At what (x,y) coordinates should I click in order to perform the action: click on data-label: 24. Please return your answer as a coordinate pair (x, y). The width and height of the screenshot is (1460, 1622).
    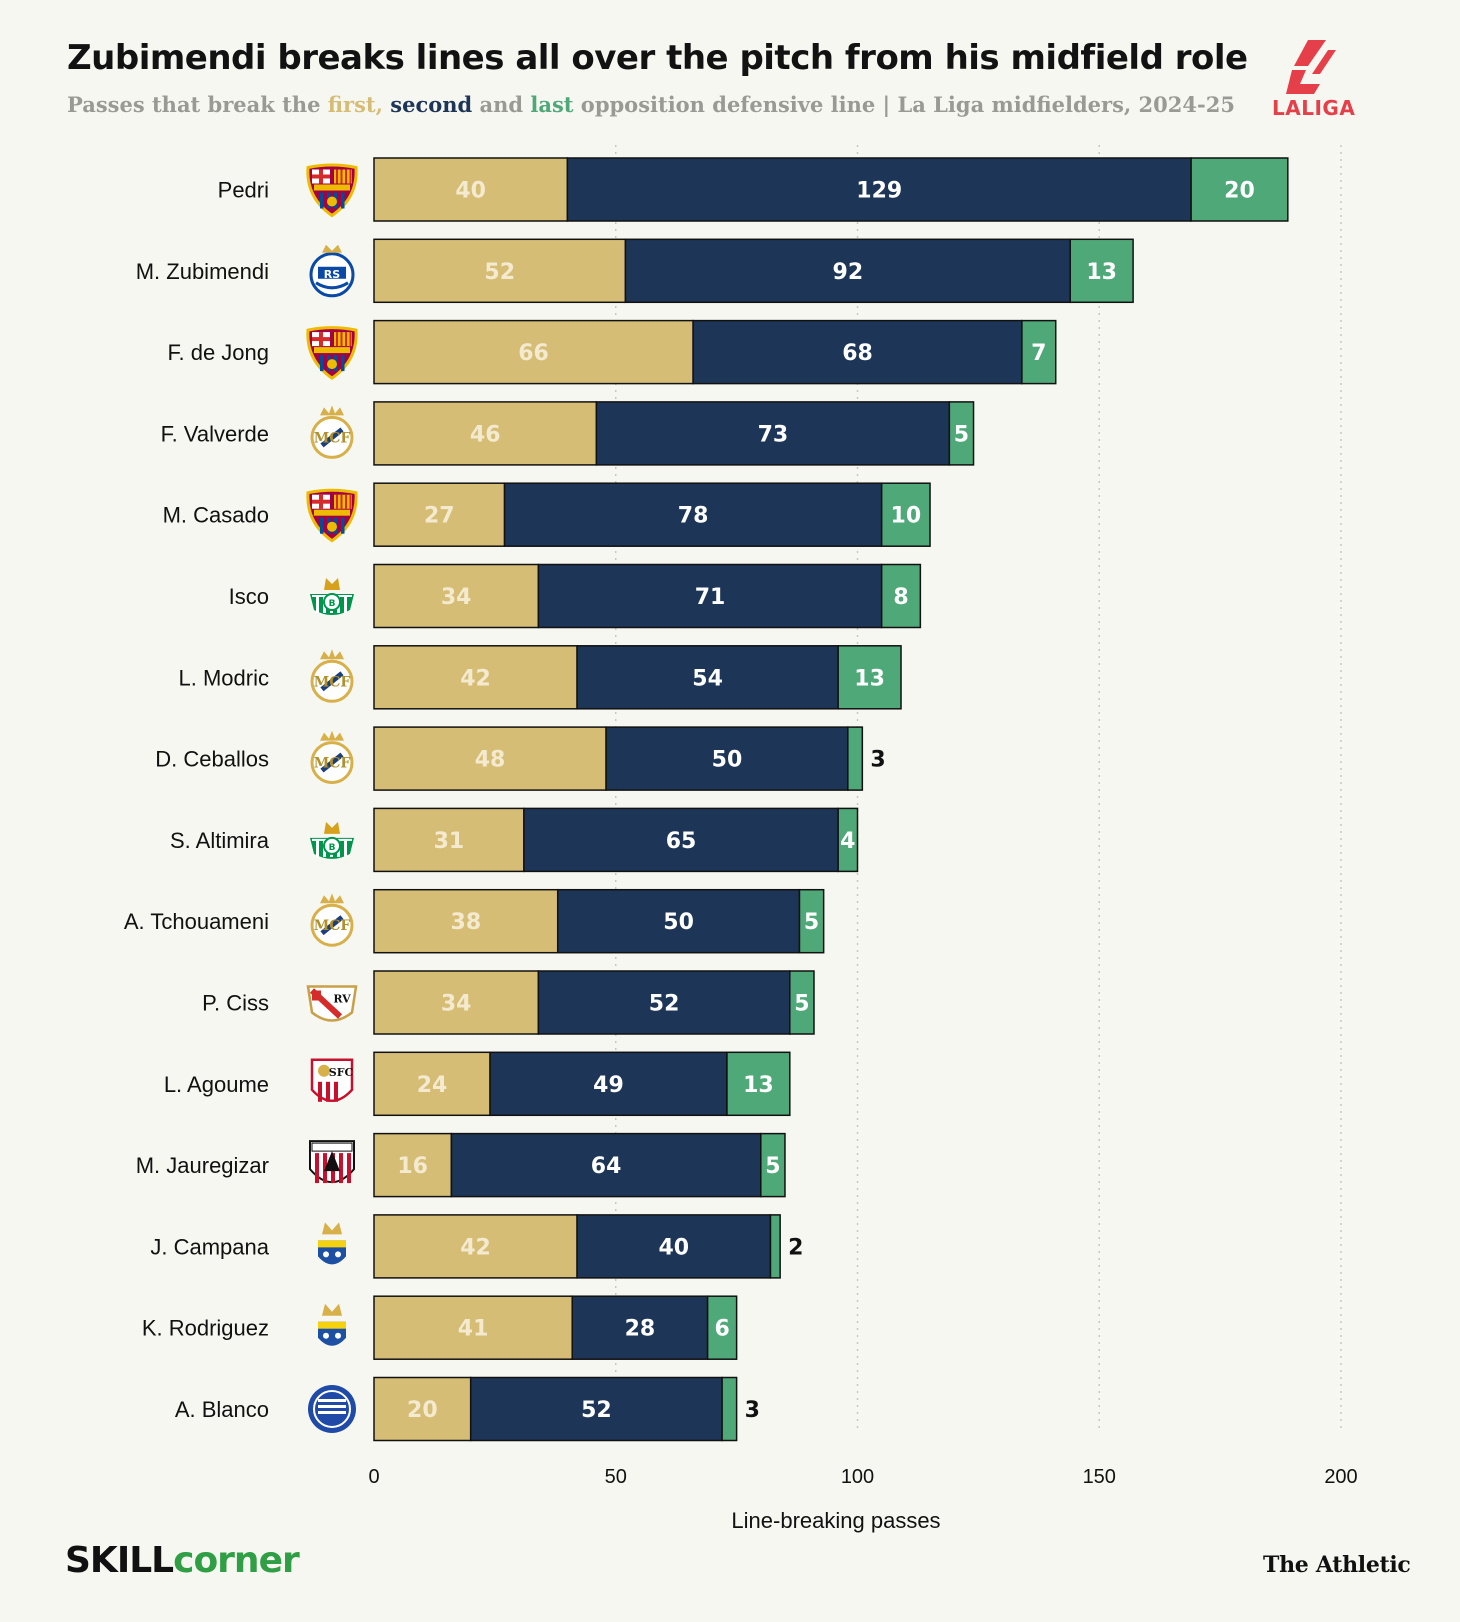
    Looking at the image, I should click on (432, 1085).